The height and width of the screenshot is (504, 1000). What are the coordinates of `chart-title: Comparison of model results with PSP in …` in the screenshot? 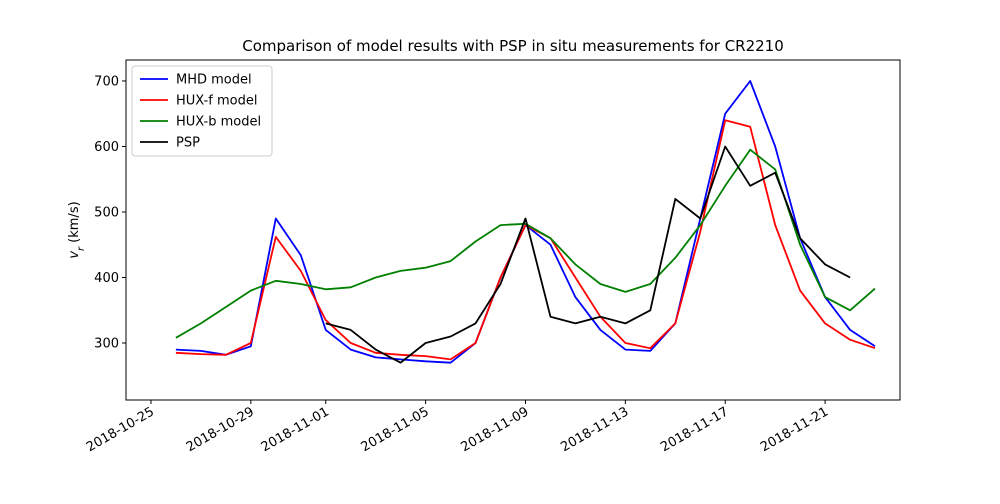 It's located at (513, 46).